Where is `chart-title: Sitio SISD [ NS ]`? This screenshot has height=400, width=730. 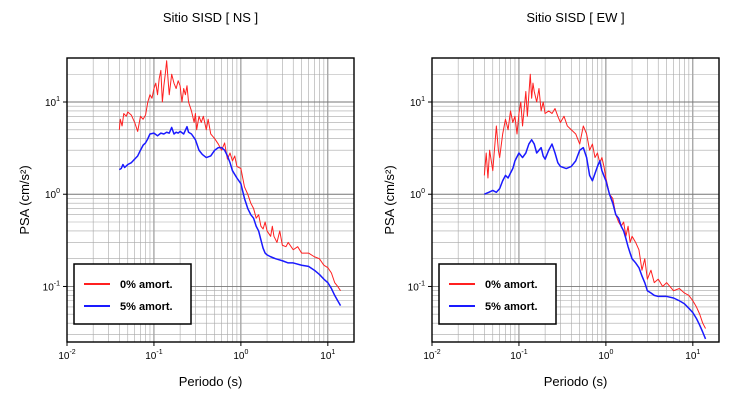
chart-title: Sitio SISD [ NS ] is located at coordinates (210, 17).